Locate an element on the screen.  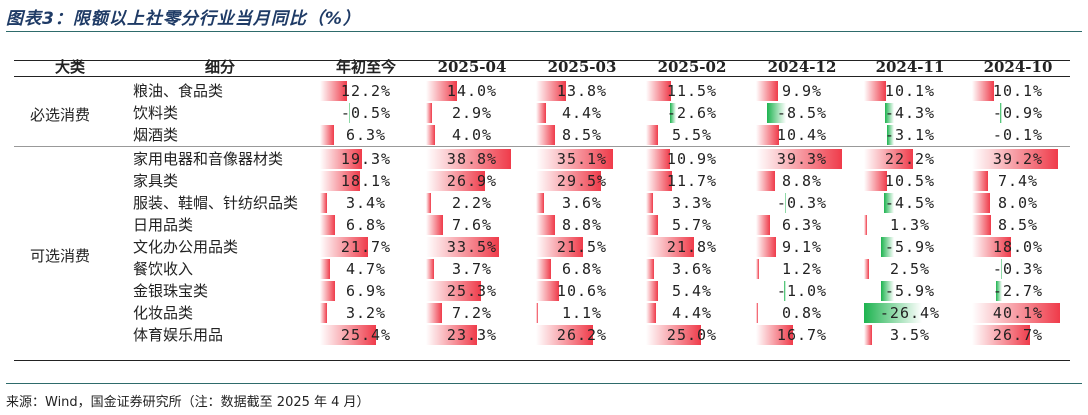
cell-value: 6.8% is located at coordinates (366, 225).